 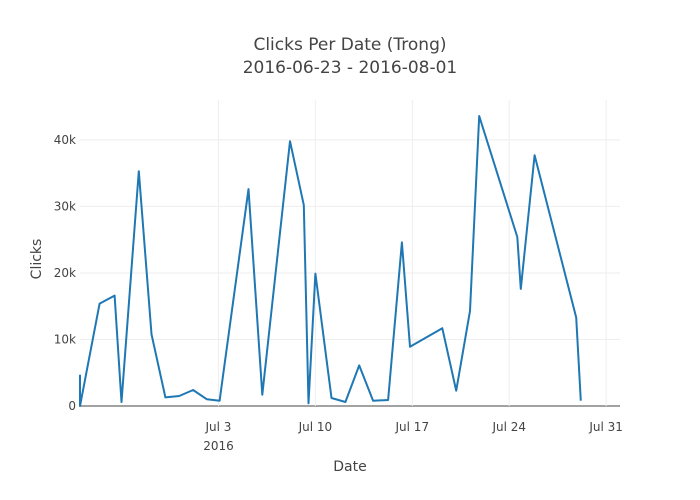 I want to click on y-axis-ticks: 0 10k 20k 30k 40k, so click(x=65, y=273).